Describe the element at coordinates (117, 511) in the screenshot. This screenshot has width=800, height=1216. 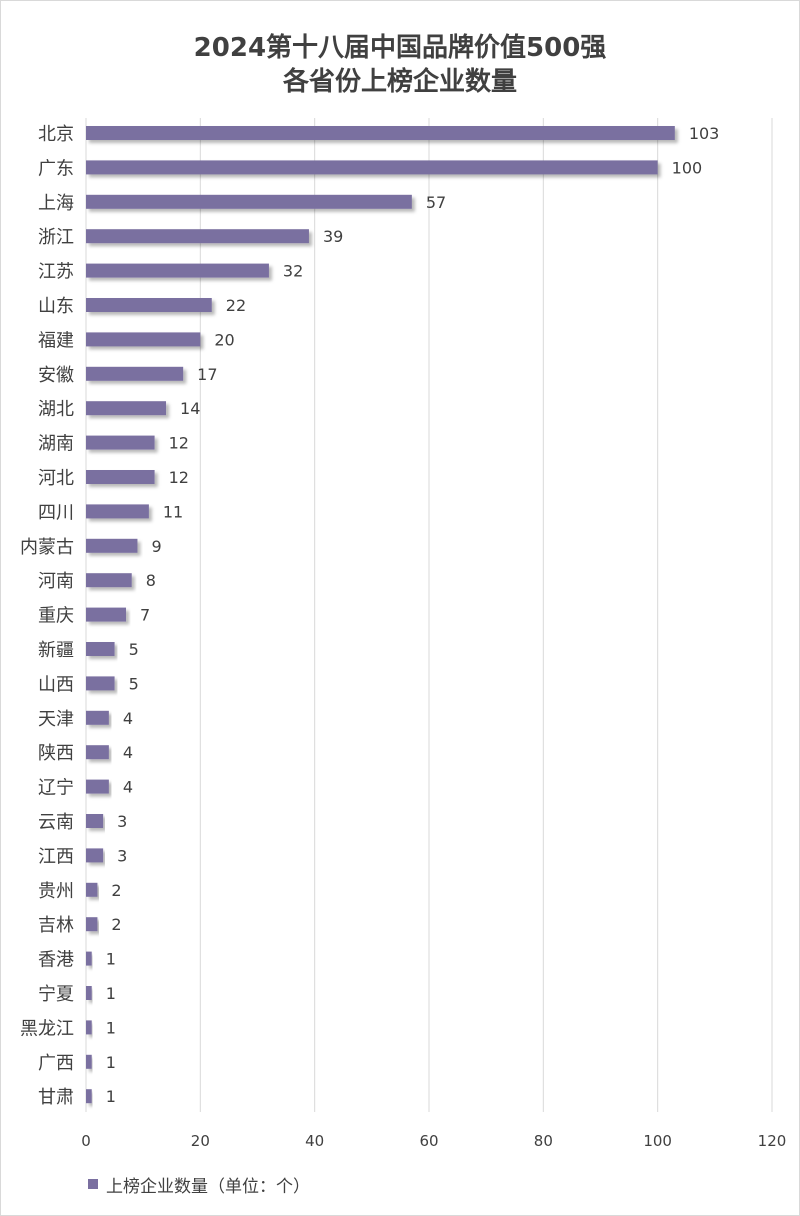
I see `bar-四川` at that location.